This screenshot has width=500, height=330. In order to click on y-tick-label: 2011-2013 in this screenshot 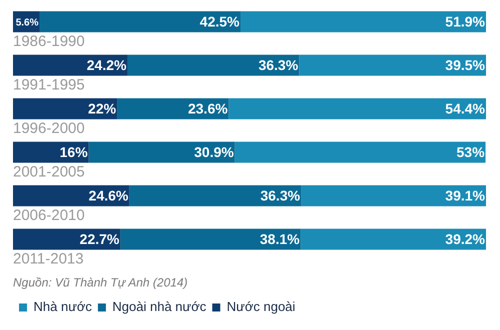, I will do `click(48, 259)`.